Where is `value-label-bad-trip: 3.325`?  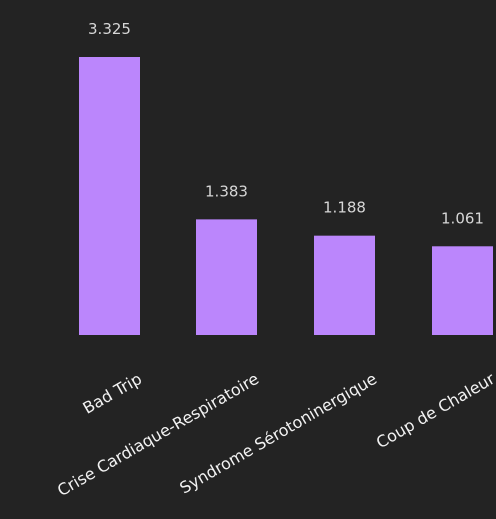
value-label-bad-trip: 3.325 is located at coordinates (109, 29).